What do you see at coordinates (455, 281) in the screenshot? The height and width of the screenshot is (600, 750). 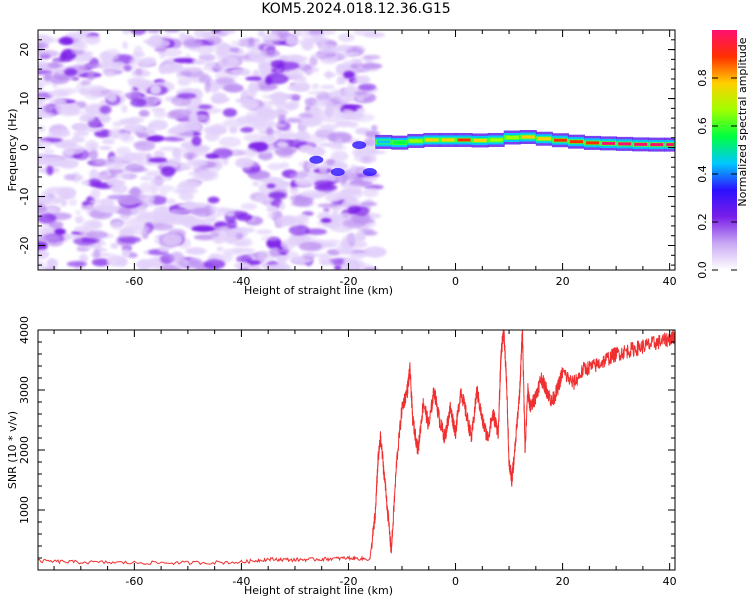 I see `x-tick-label: 0` at bounding box center [455, 281].